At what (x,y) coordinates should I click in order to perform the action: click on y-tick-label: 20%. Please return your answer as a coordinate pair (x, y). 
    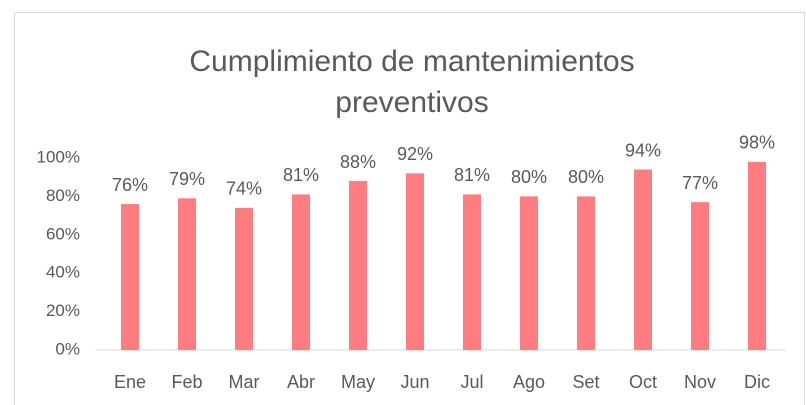
    Looking at the image, I should click on (63, 310).